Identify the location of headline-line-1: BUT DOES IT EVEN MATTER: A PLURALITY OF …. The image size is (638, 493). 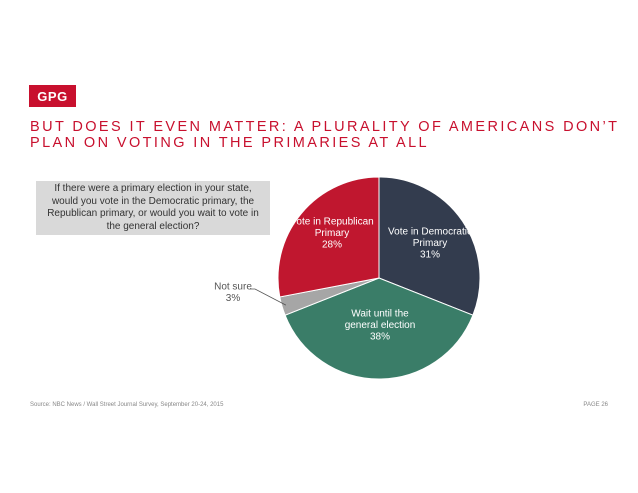
(325, 127).